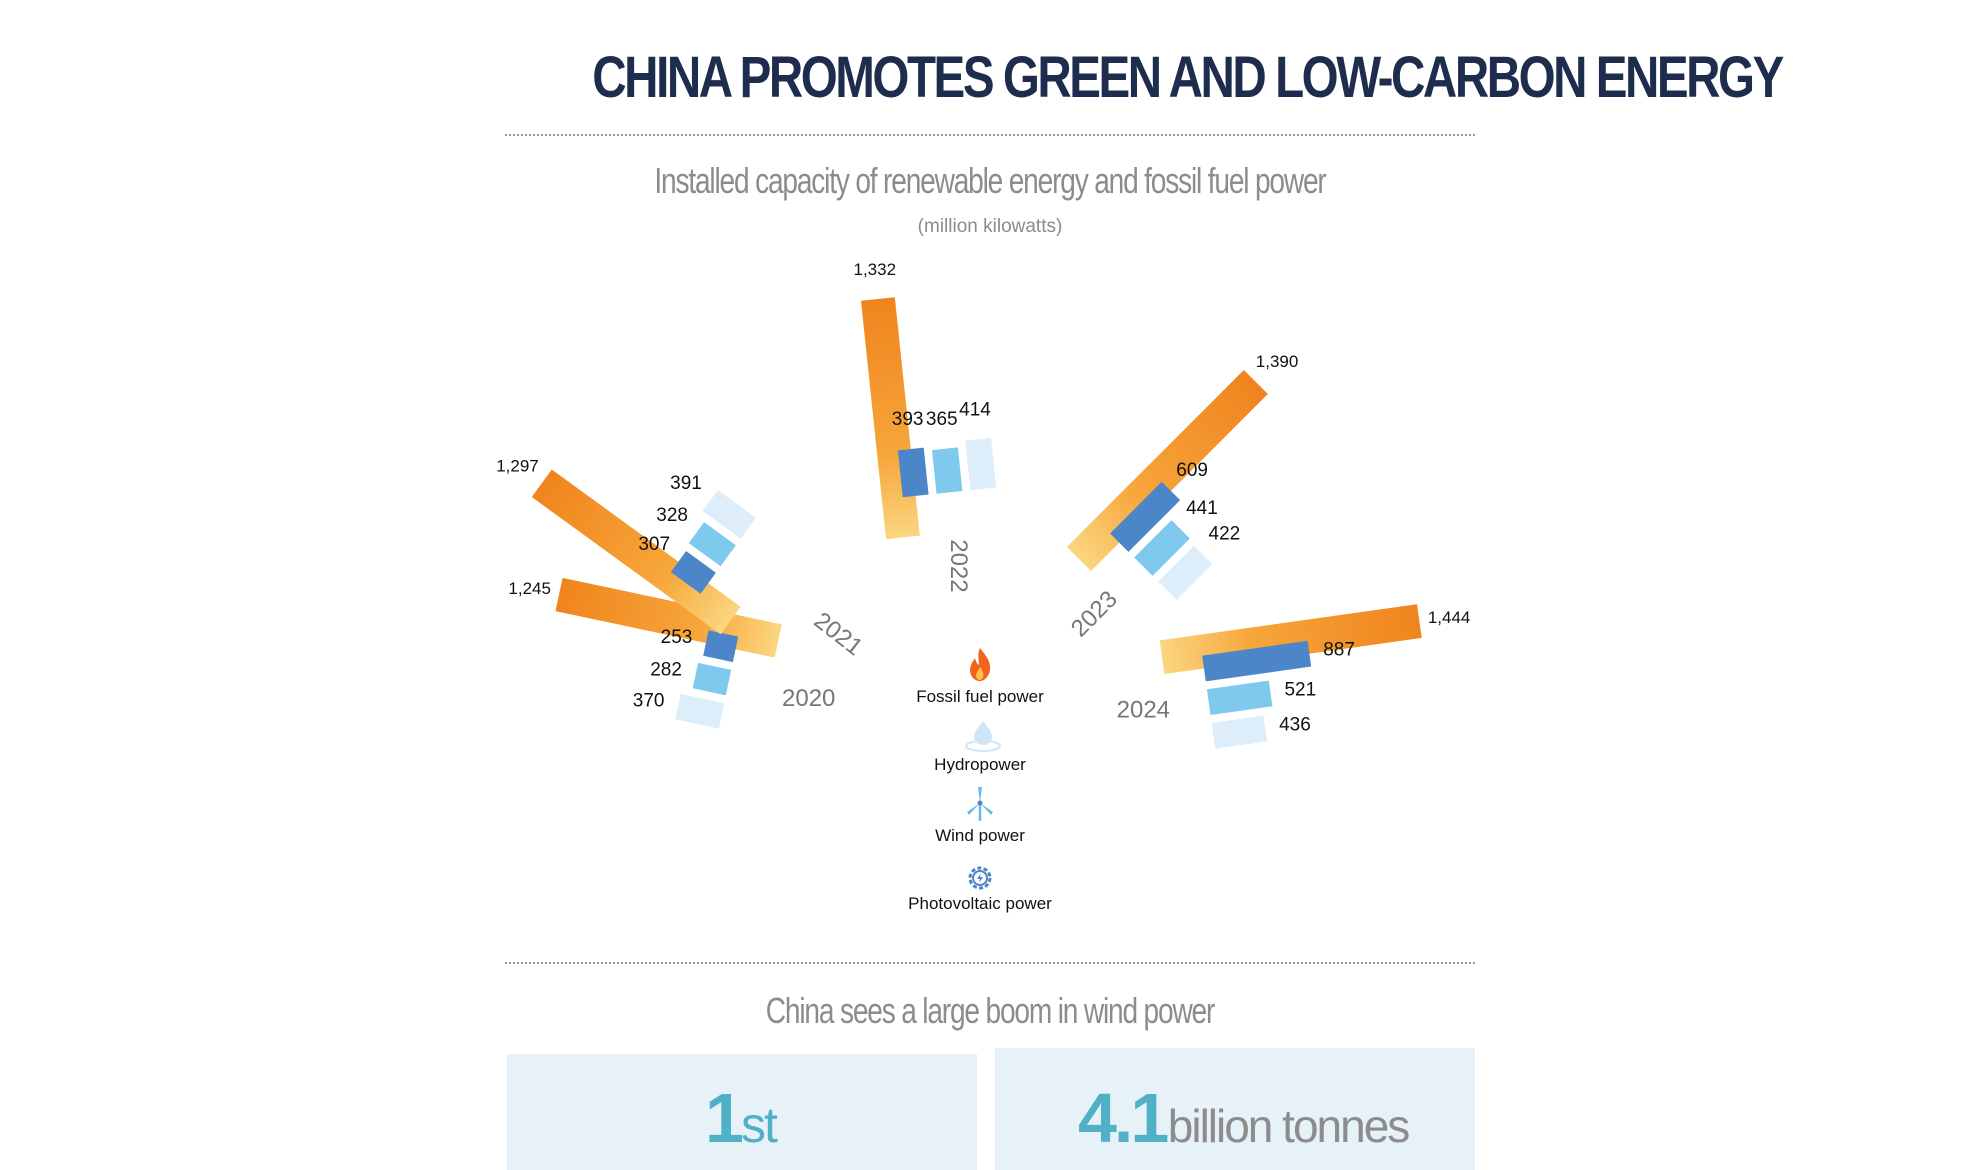  I want to click on stat-rank-value: 1, so click(724, 1118).